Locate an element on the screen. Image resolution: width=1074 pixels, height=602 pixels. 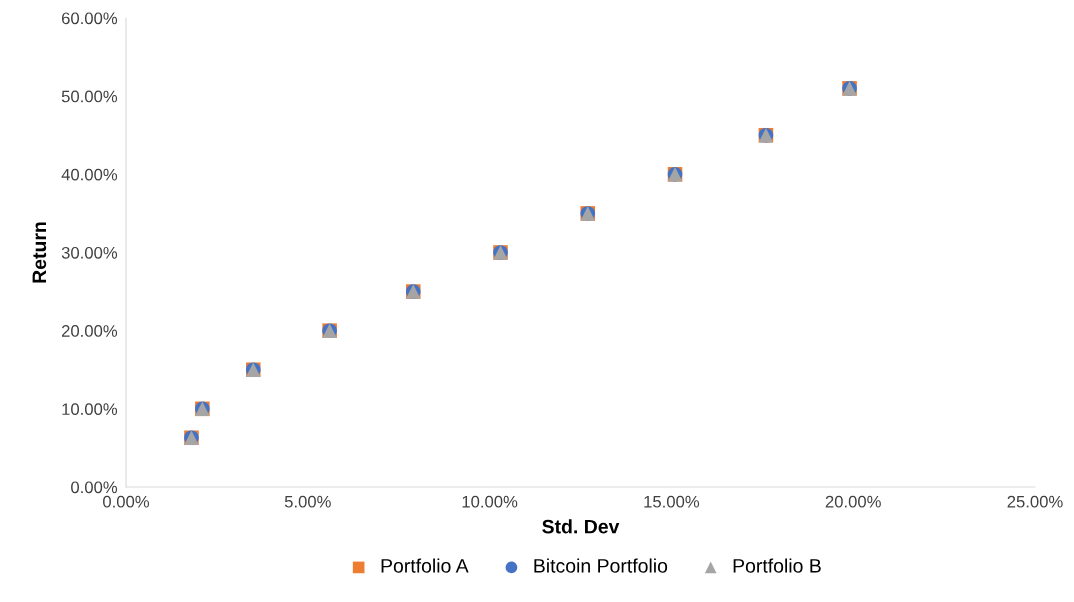
y-tick-label: 20.00% is located at coordinates (89, 331).